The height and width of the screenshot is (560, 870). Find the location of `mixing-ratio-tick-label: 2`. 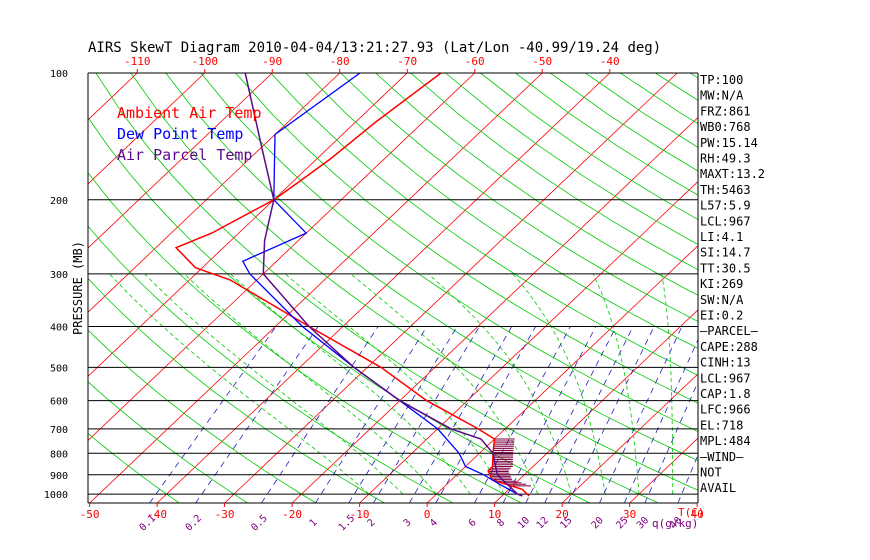

mixing-ratio-tick-label: 2 is located at coordinates (372, 523).